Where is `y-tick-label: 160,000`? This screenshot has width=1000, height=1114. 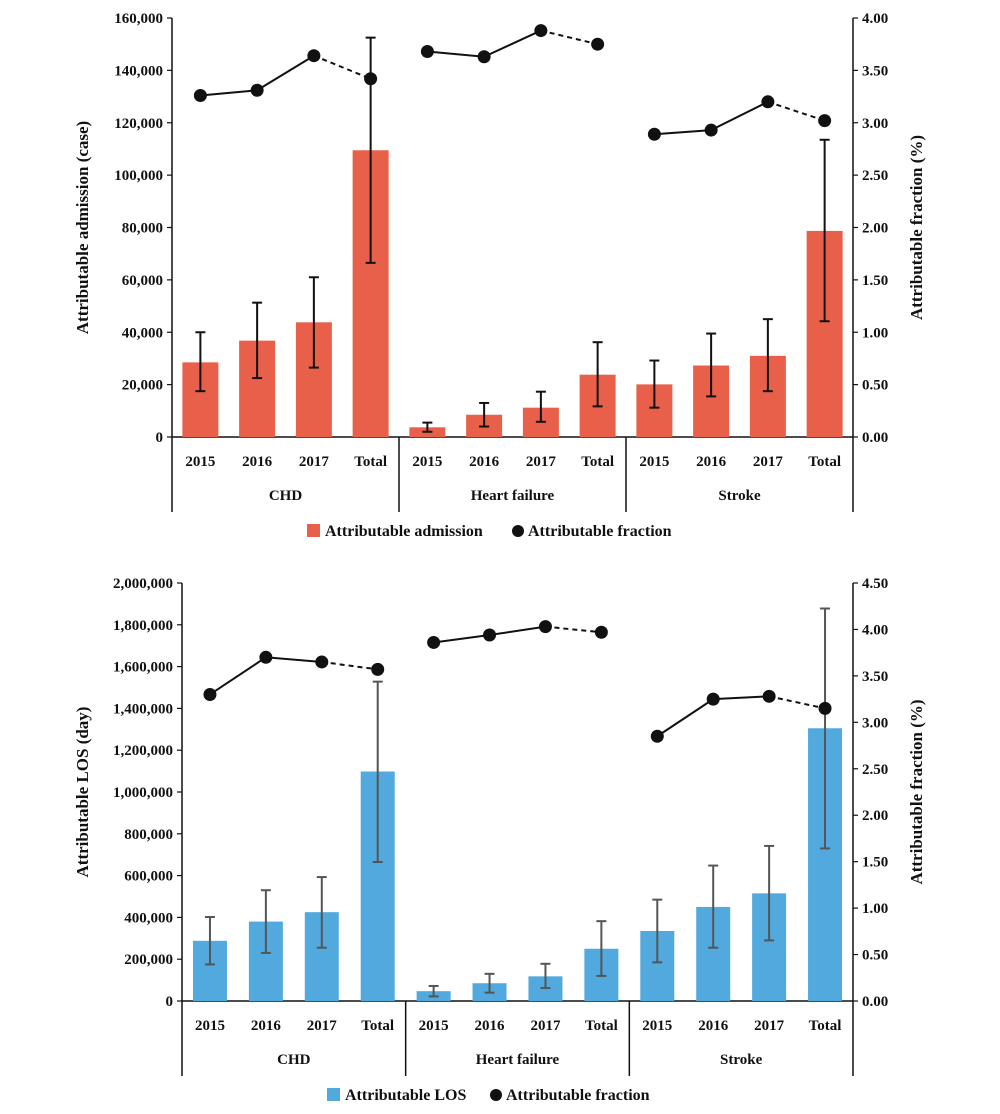 y-tick-label: 160,000 is located at coordinates (138, 19).